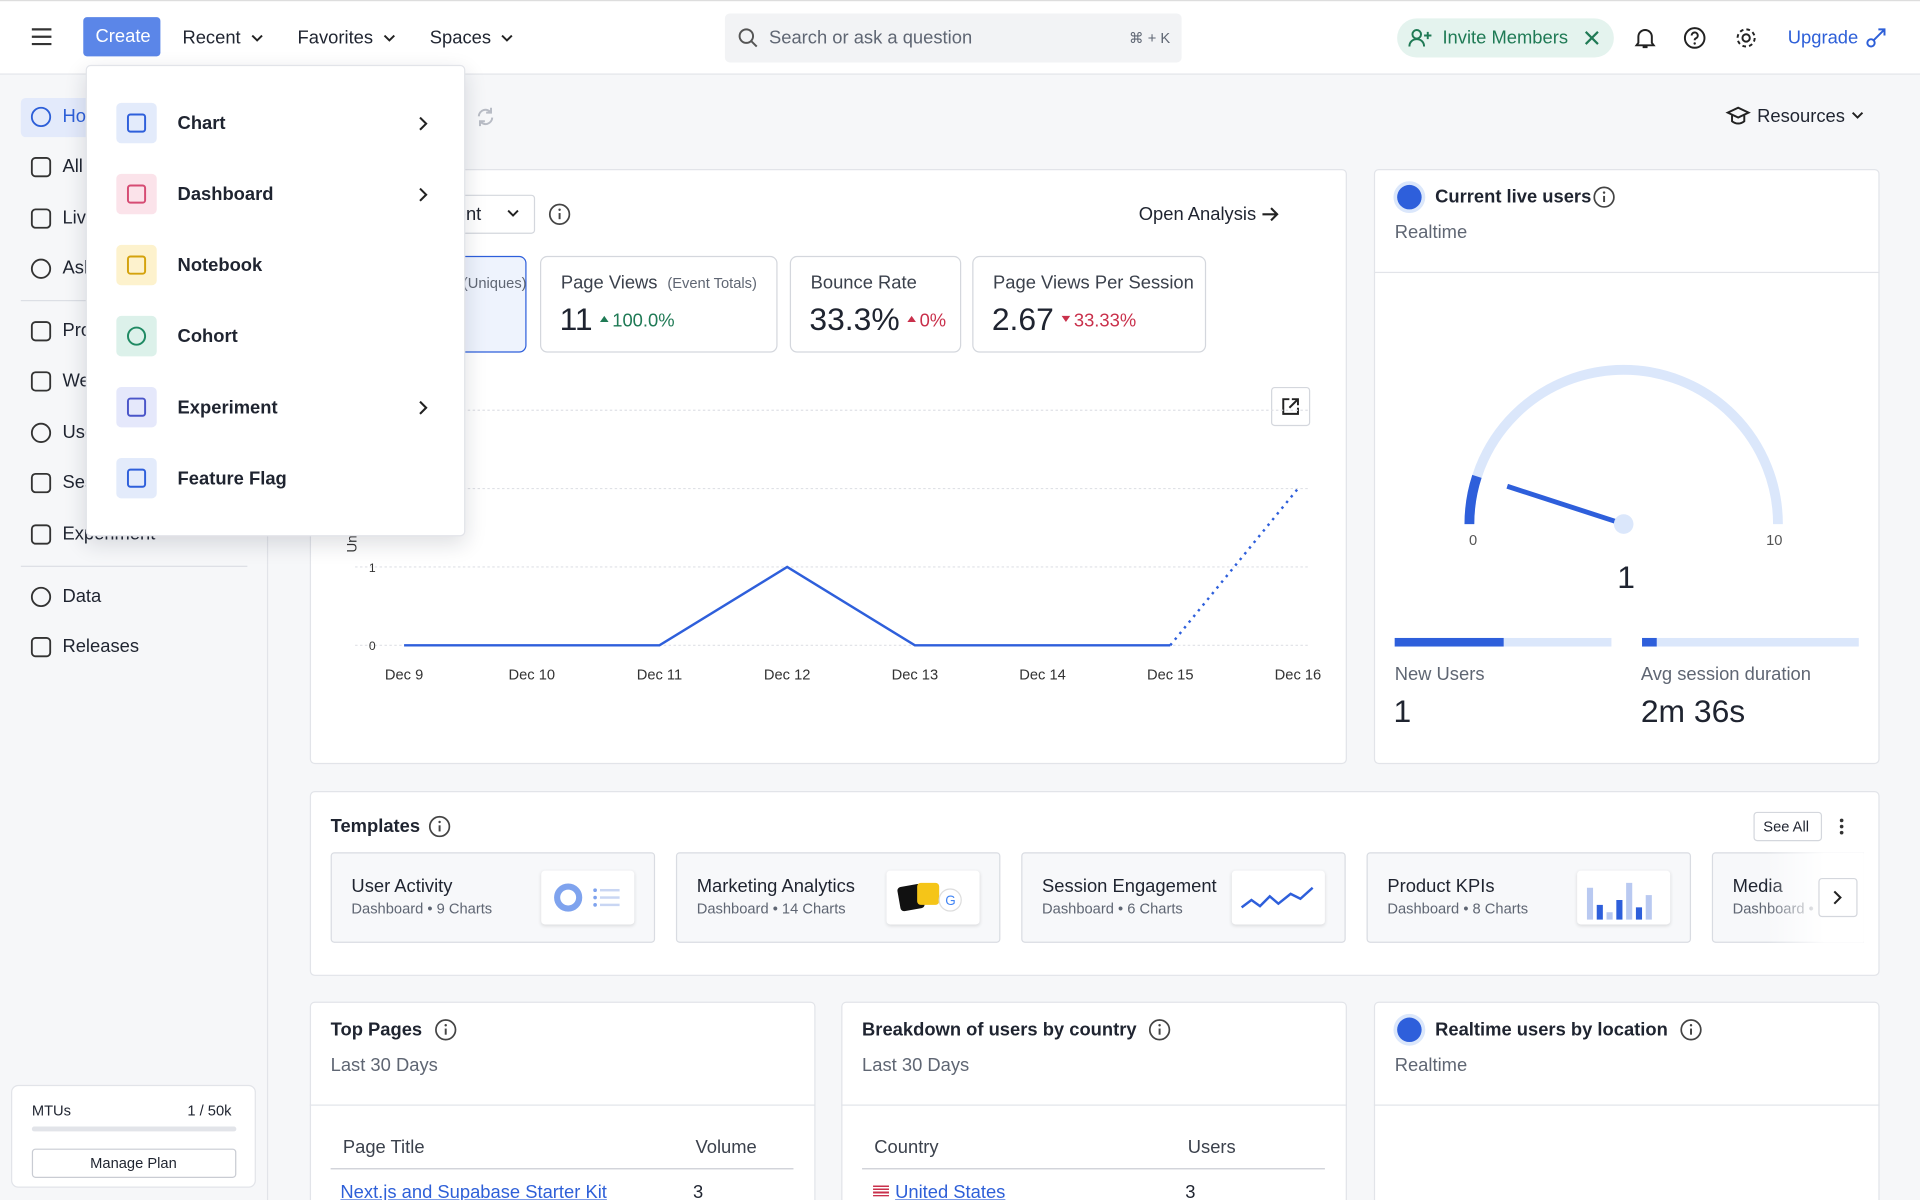  I want to click on see-all-button, so click(1788, 826).